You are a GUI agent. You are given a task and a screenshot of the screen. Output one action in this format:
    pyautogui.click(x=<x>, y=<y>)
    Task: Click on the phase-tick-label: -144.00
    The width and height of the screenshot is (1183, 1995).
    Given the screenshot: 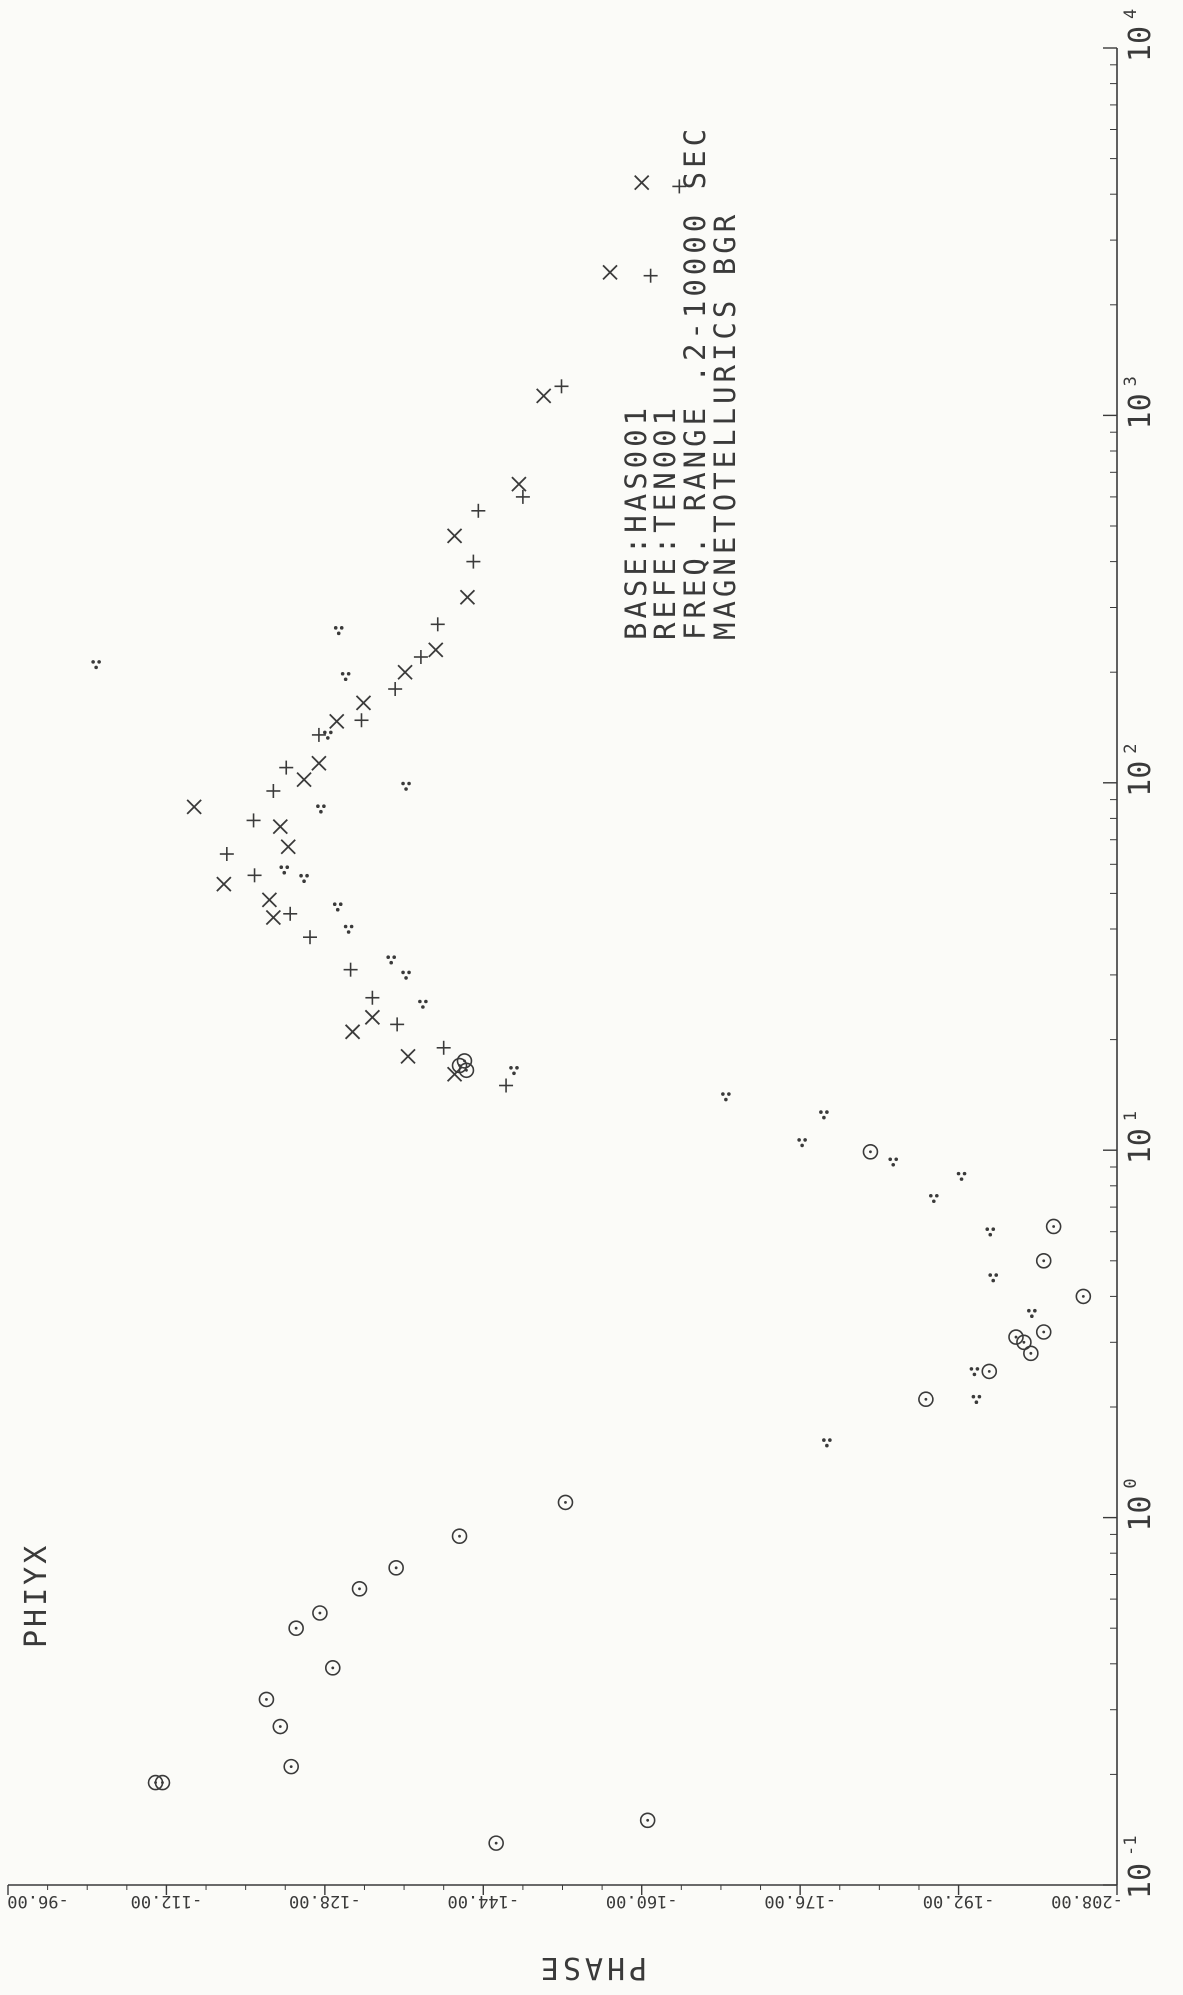 What is the action you would take?
    pyautogui.click(x=483, y=1901)
    